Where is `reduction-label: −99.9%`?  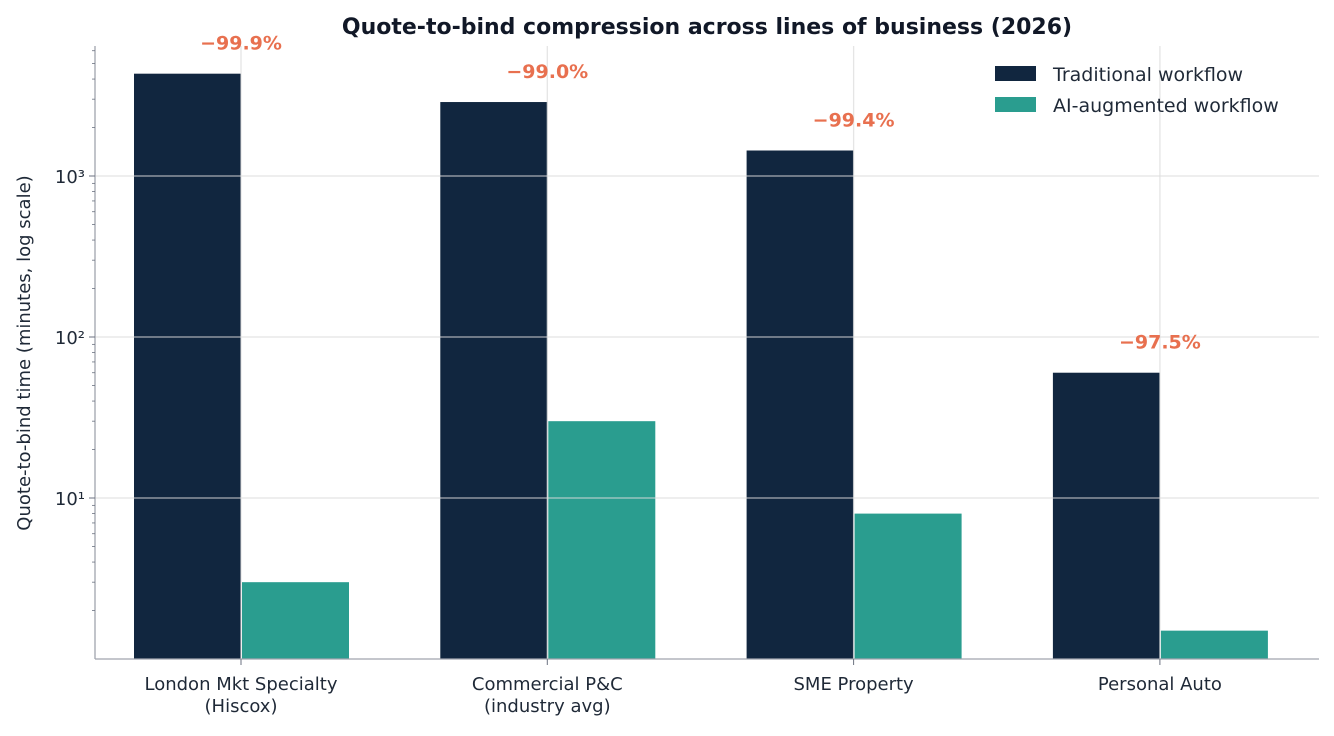
reduction-label: −99.9% is located at coordinates (241, 44).